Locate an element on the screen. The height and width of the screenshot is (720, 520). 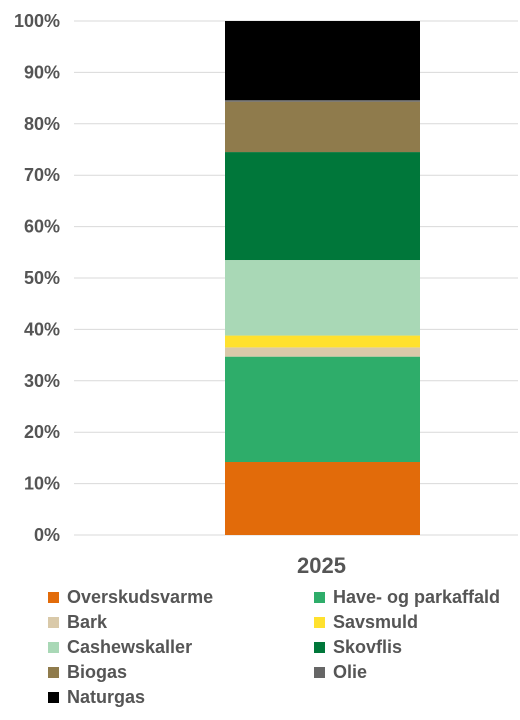
x-tick-label: 2025 is located at coordinates (321, 565).